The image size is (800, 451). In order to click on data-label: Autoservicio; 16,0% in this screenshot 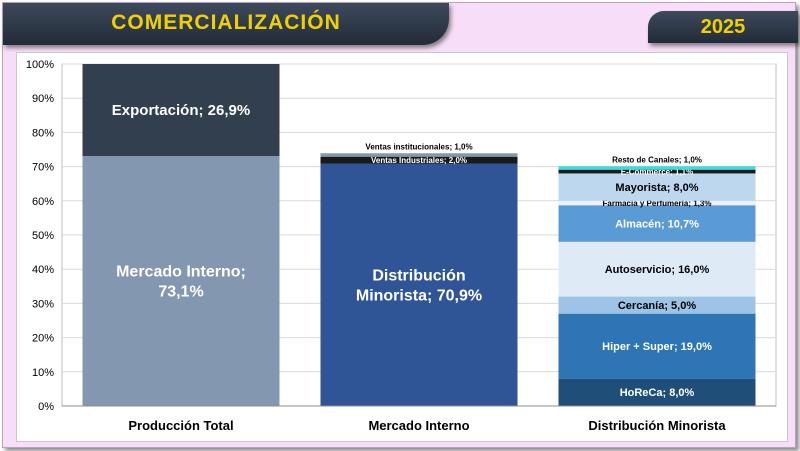, I will do `click(657, 270)`.